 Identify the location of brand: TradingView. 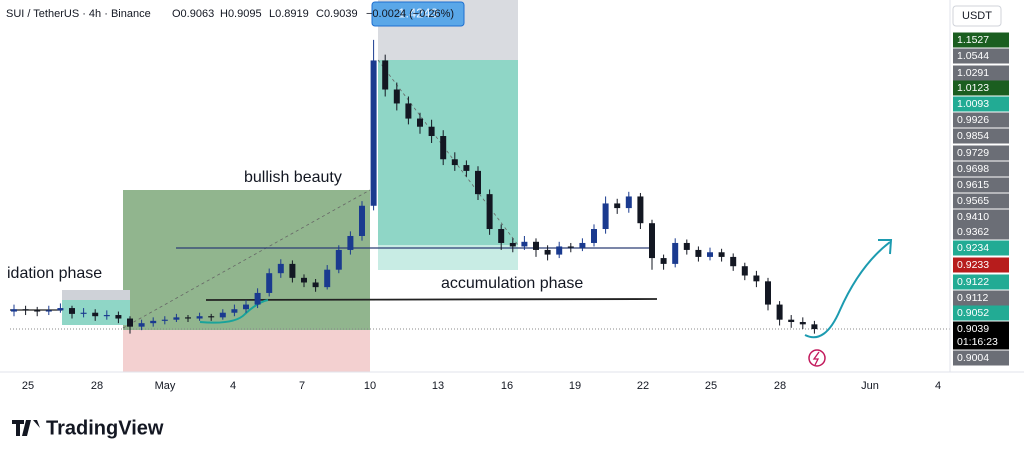
(105, 428).